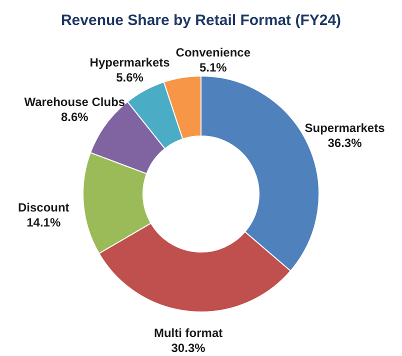  Describe the element at coordinates (43, 222) in the screenshot. I see `data-label: 14.1%` at that location.